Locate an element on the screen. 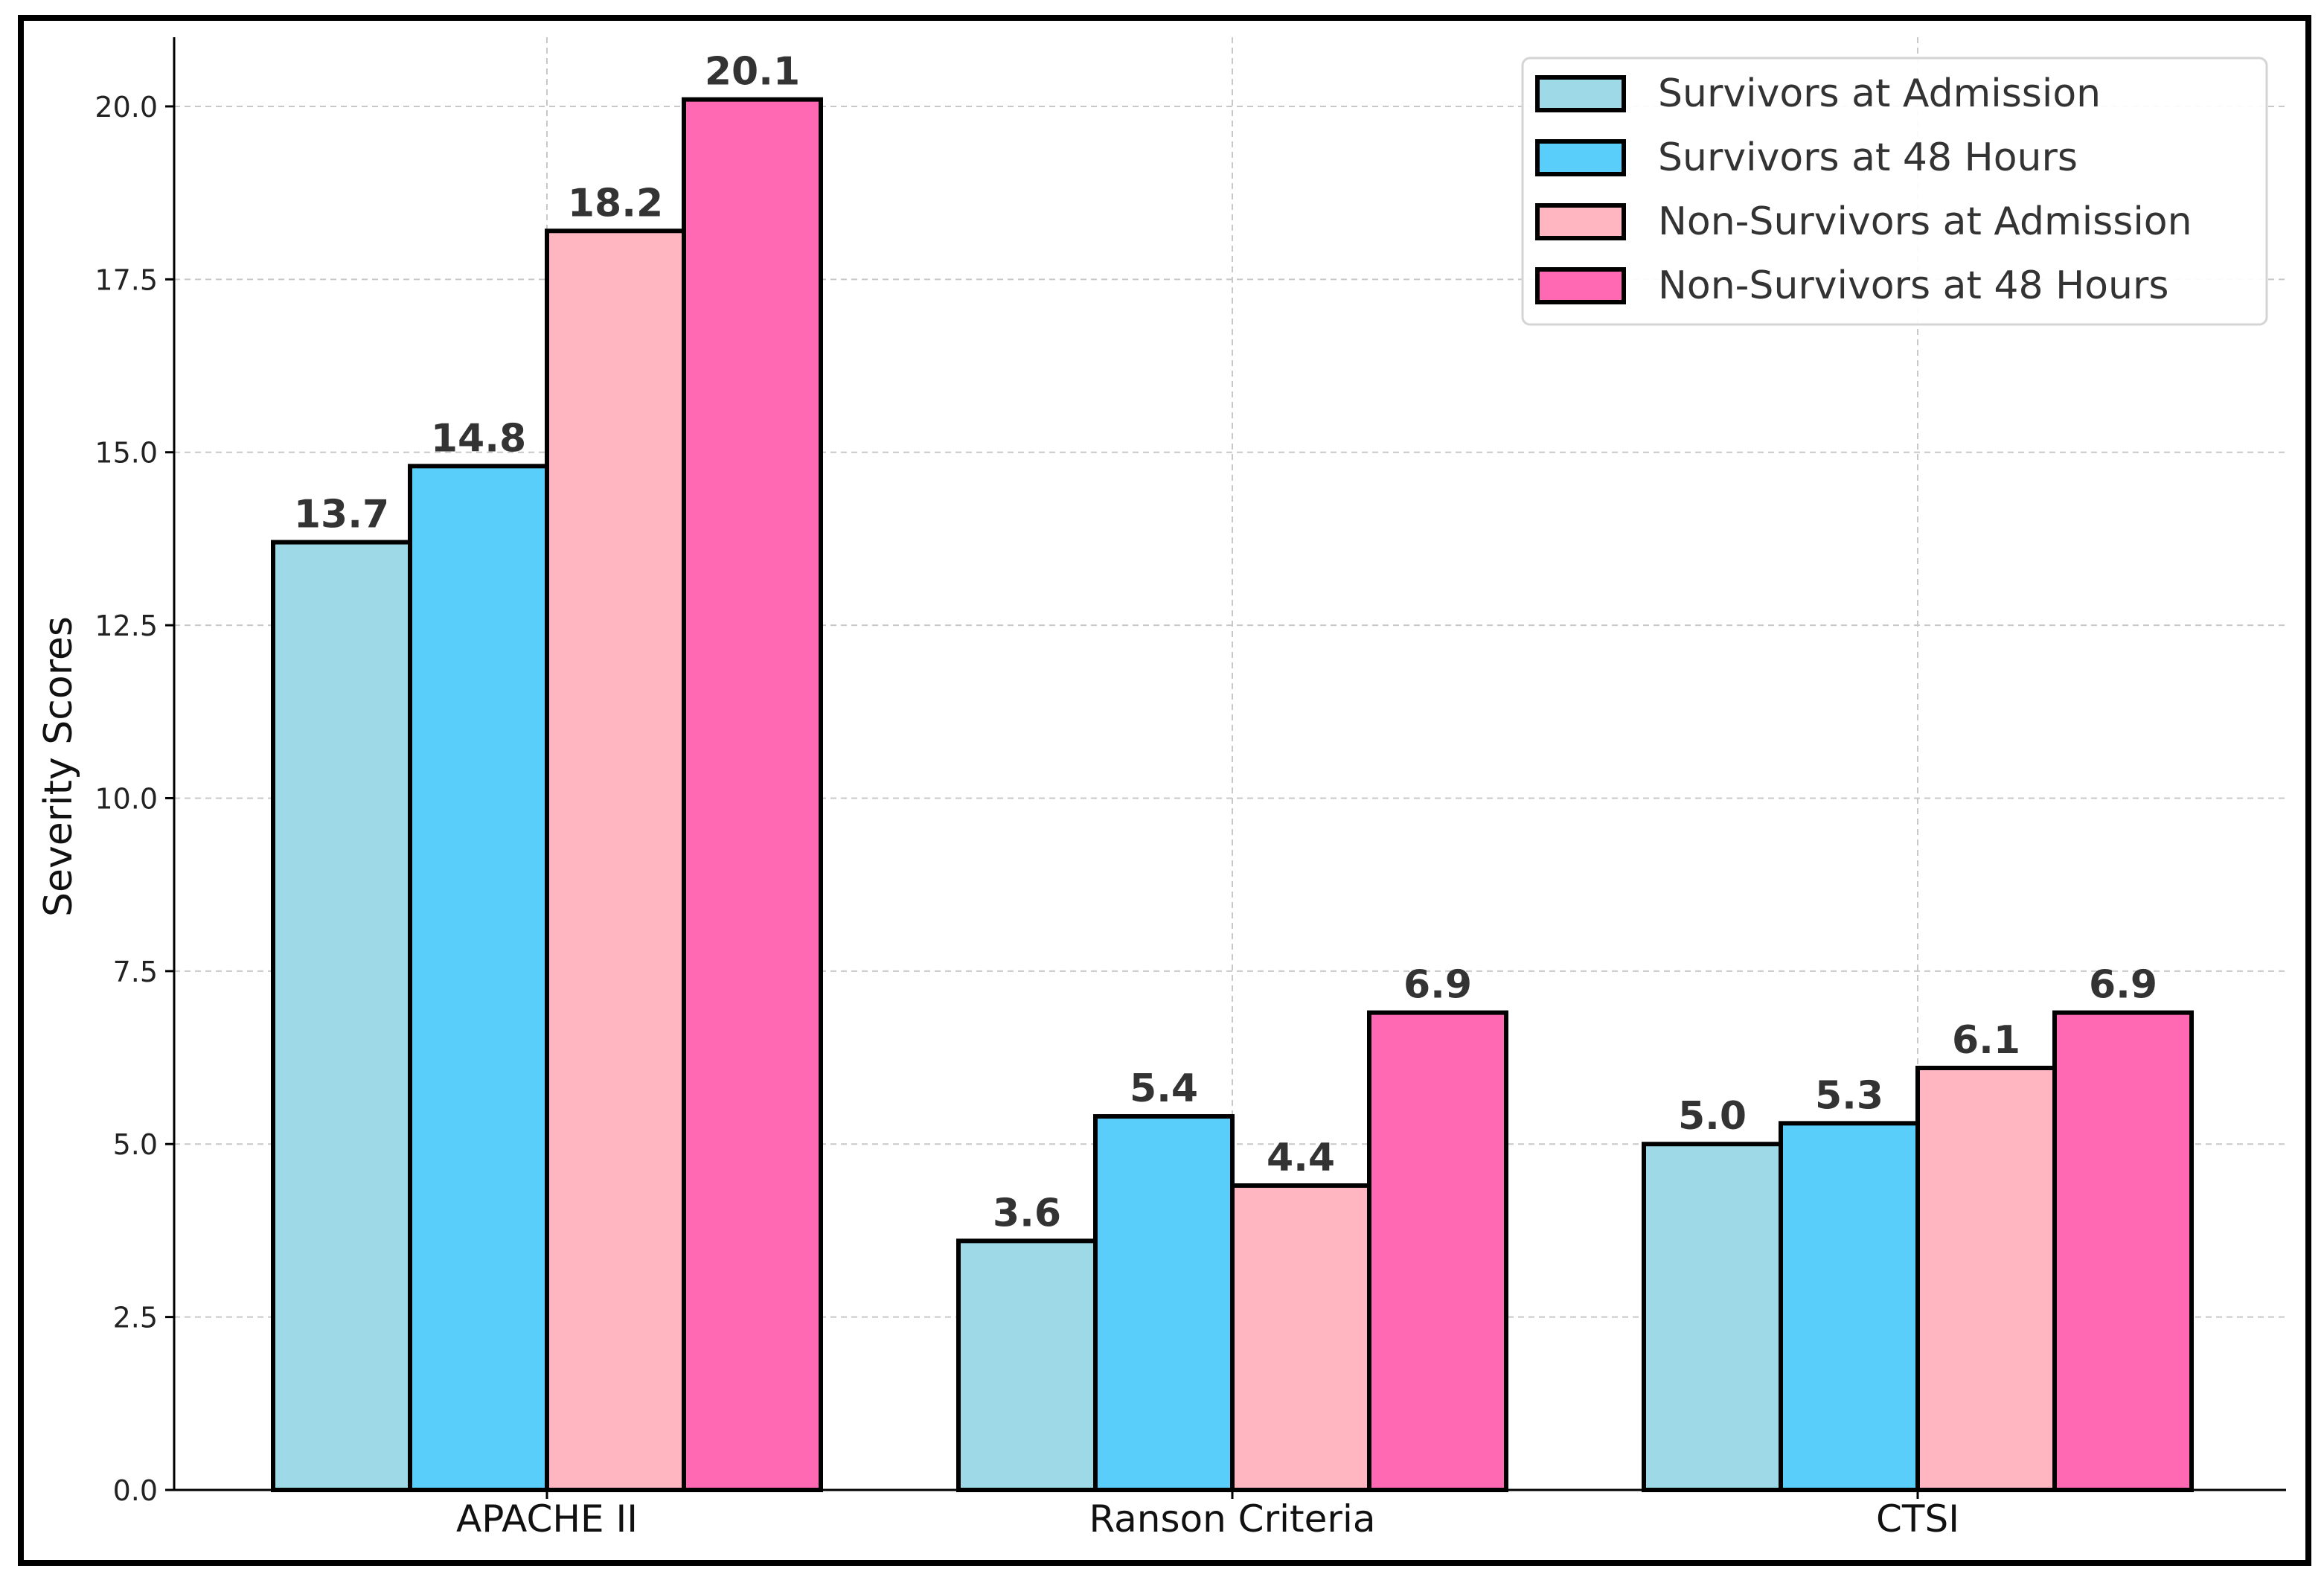 This screenshot has width=2324, height=1580. y-tick-label: 10.0 is located at coordinates (127, 798).